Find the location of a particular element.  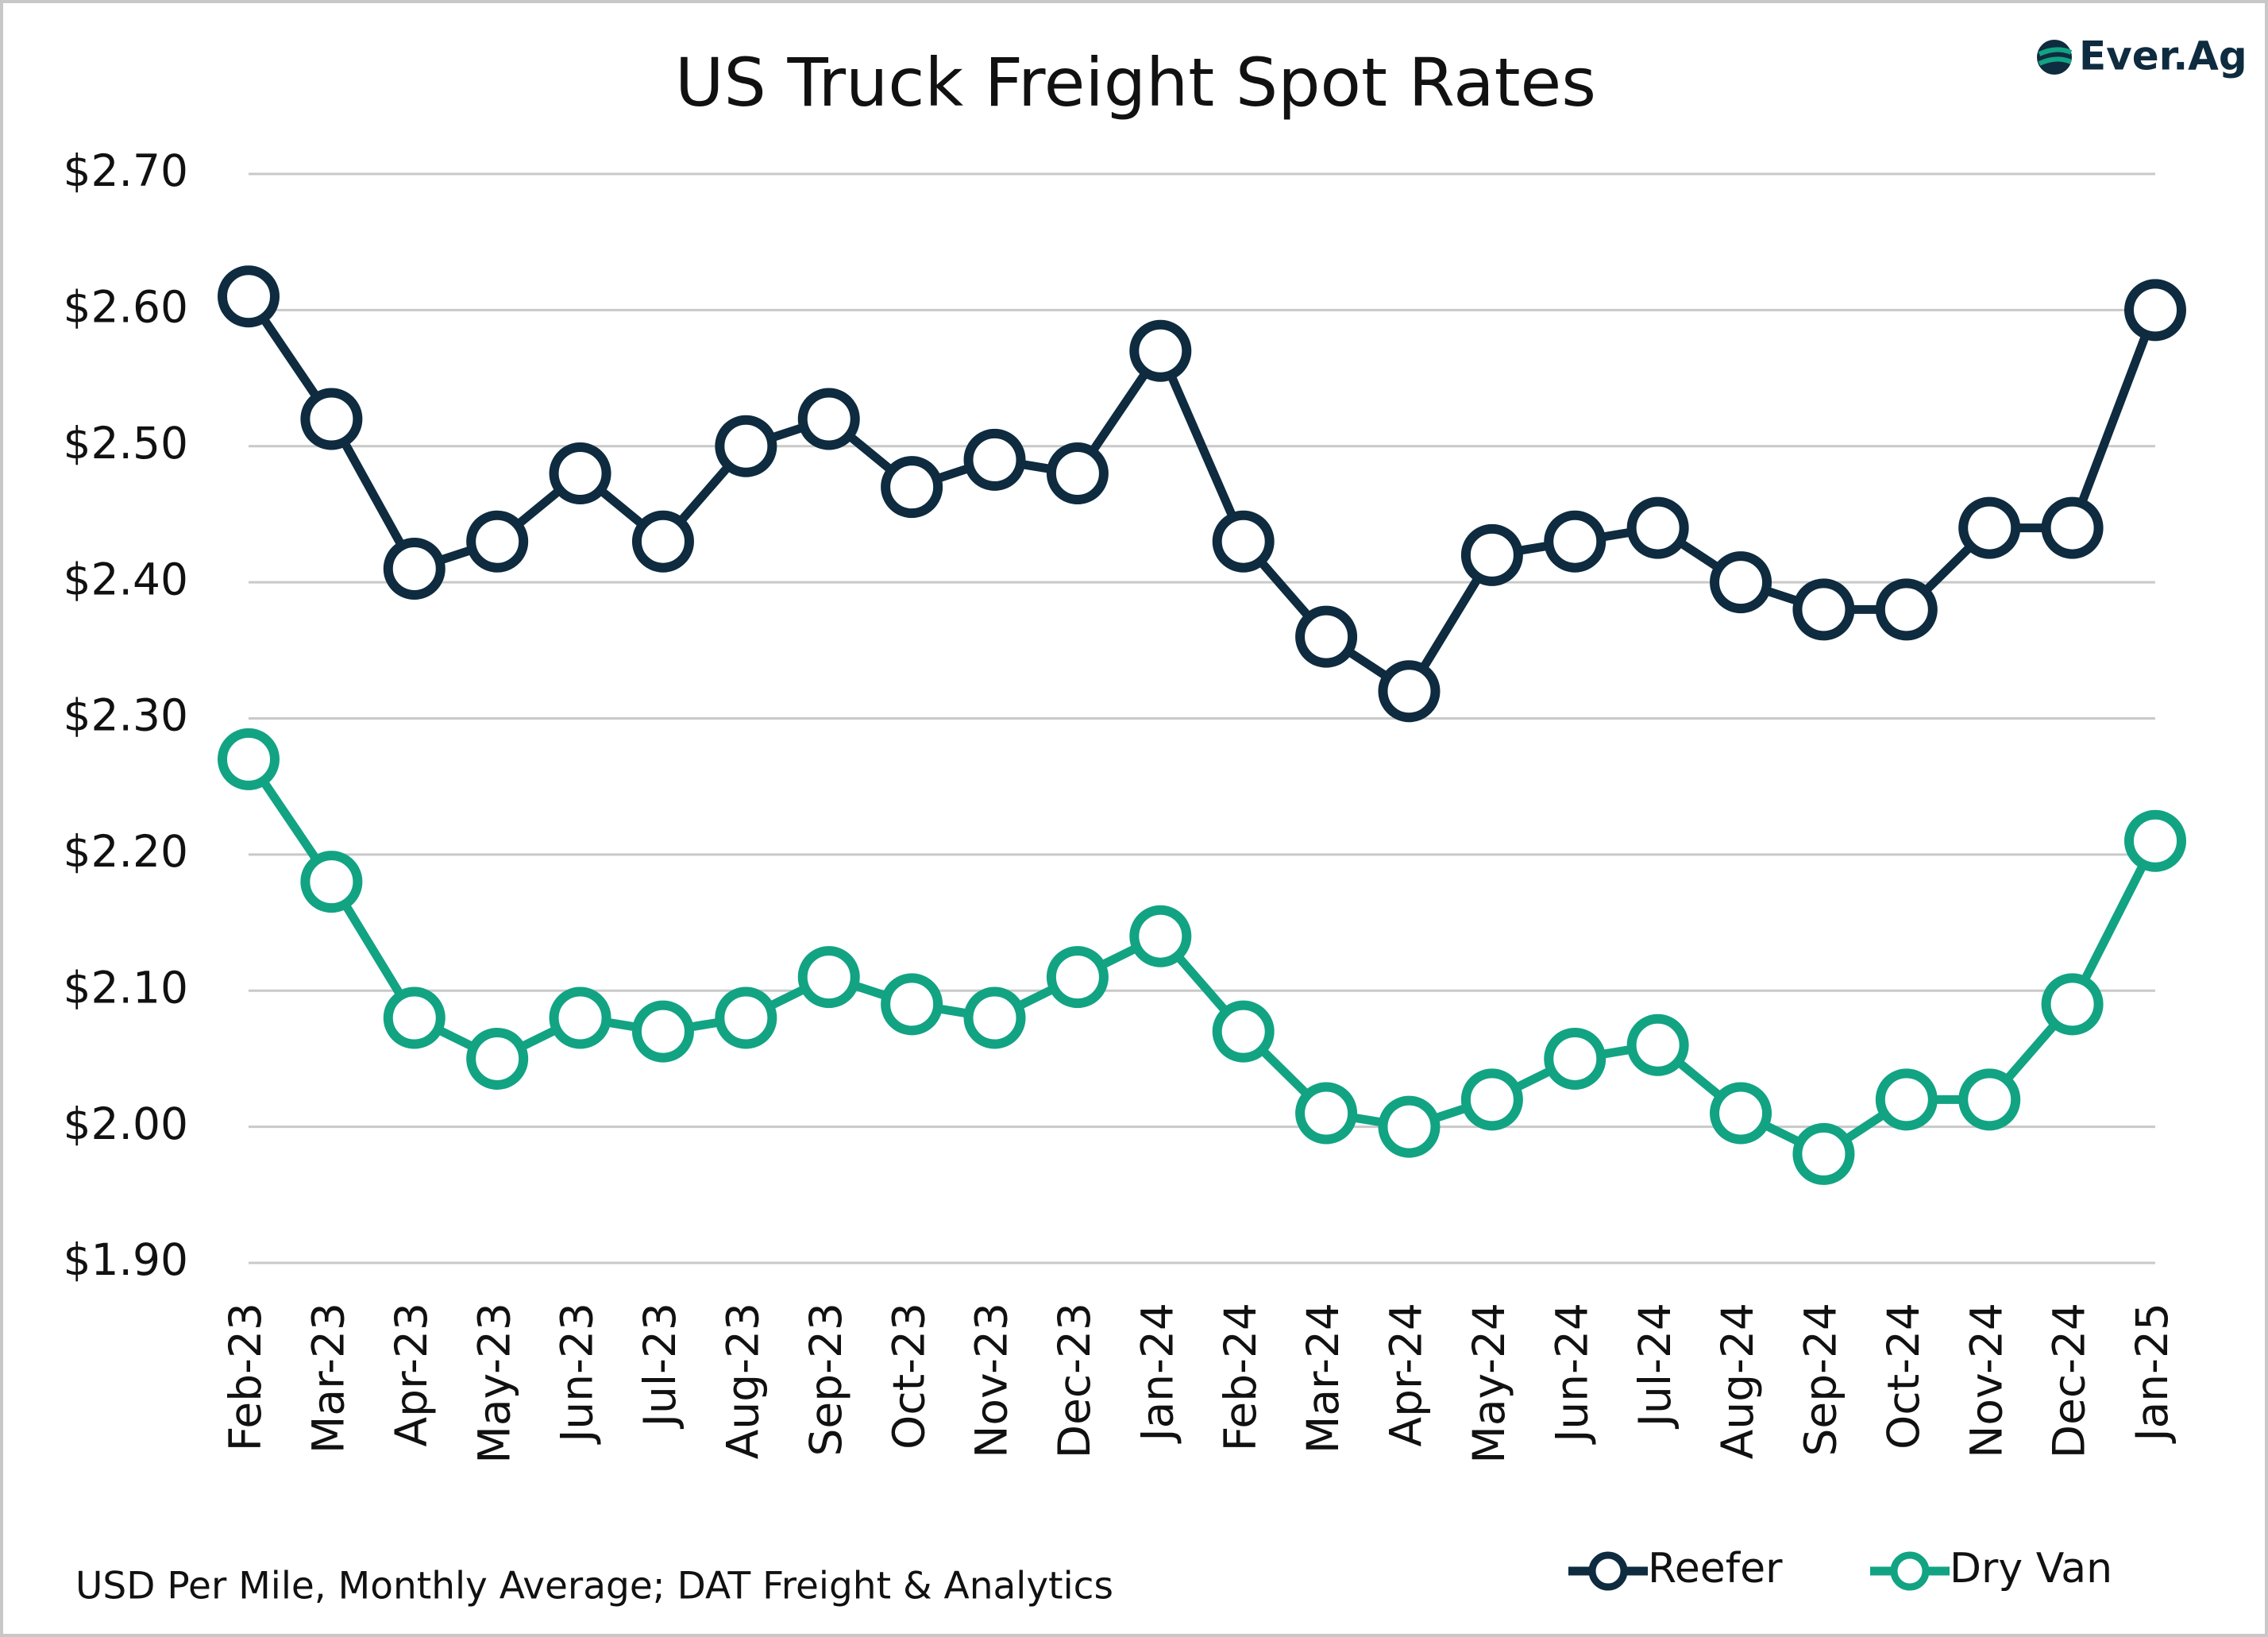

x-tick-label: Jun-24 is located at coordinates (1571, 1374).